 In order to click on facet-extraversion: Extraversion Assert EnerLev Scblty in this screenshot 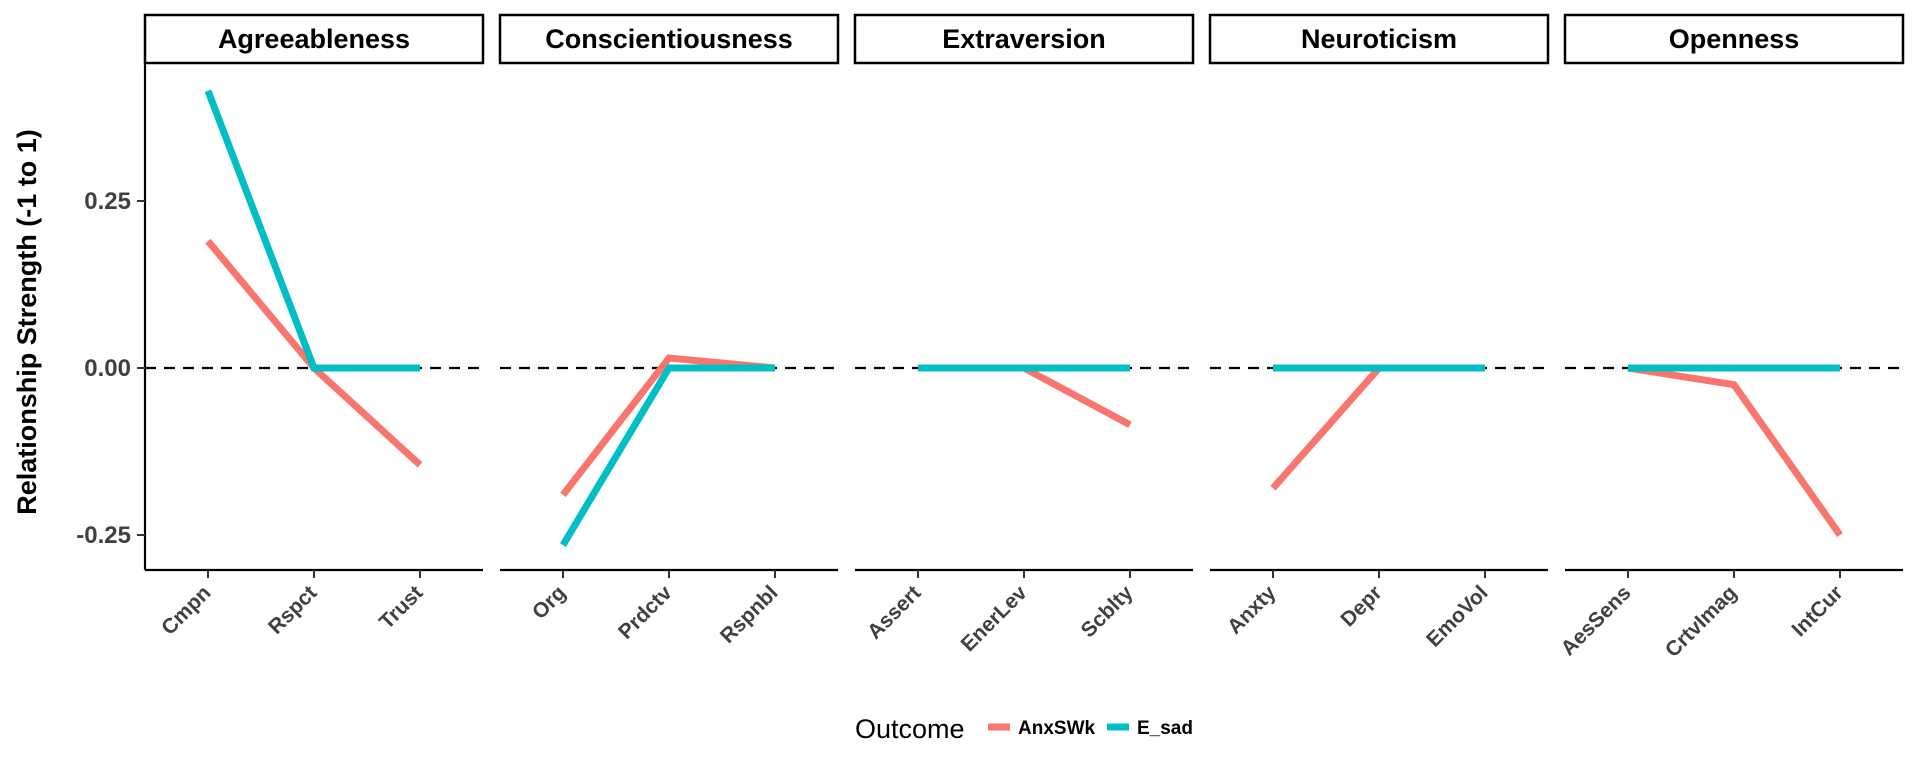, I will do `click(1024, 334)`.